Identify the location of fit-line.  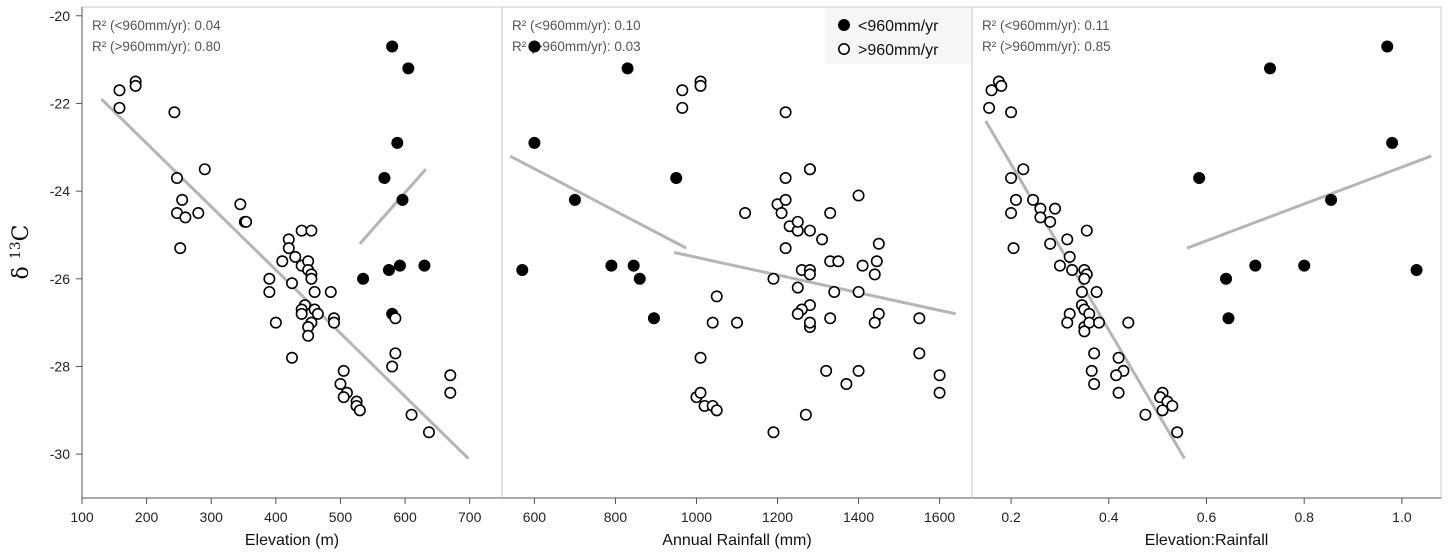
(392, 206).